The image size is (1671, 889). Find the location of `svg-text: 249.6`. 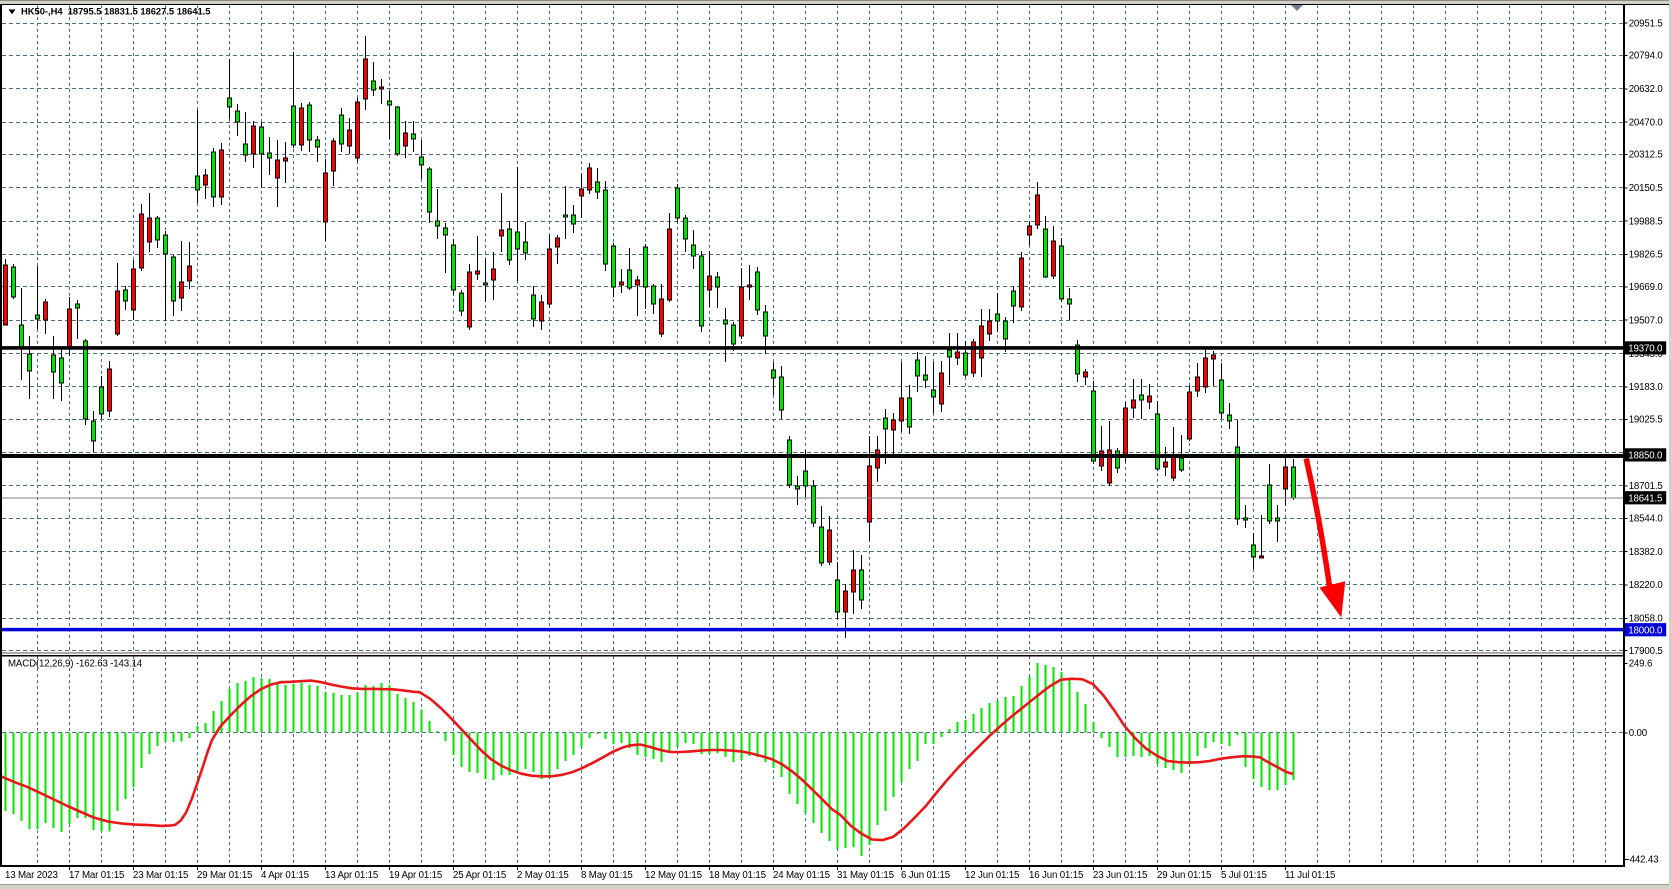

svg-text: 249.6 is located at coordinates (1641, 664).